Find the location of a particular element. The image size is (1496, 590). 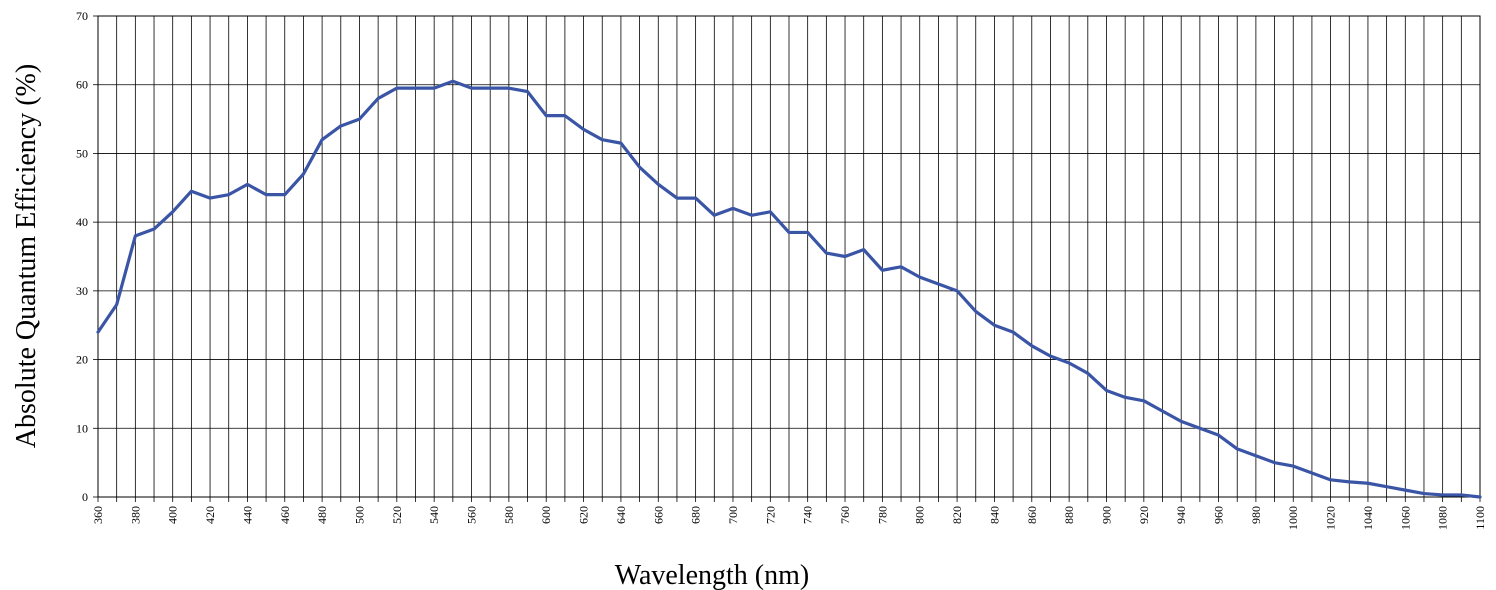

y-tick-label: 0 is located at coordinates (85, 497).